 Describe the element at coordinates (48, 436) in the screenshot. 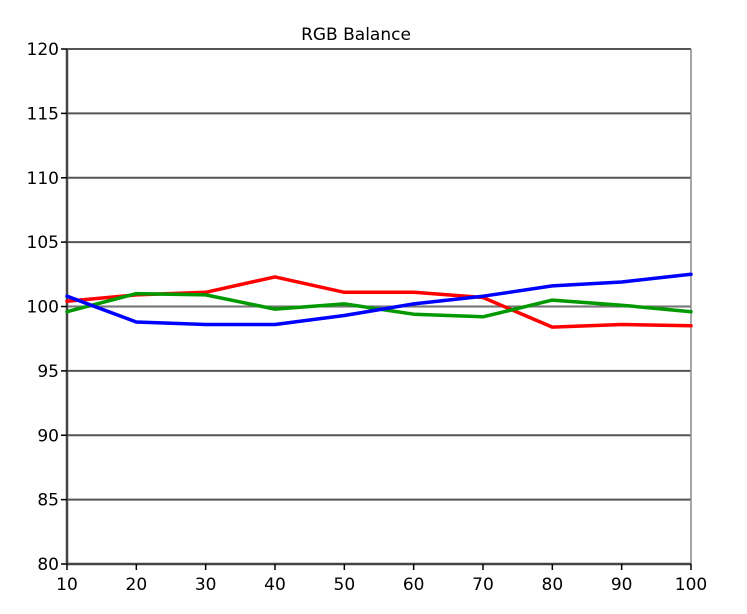

I see `y-tick-label: 90` at that location.